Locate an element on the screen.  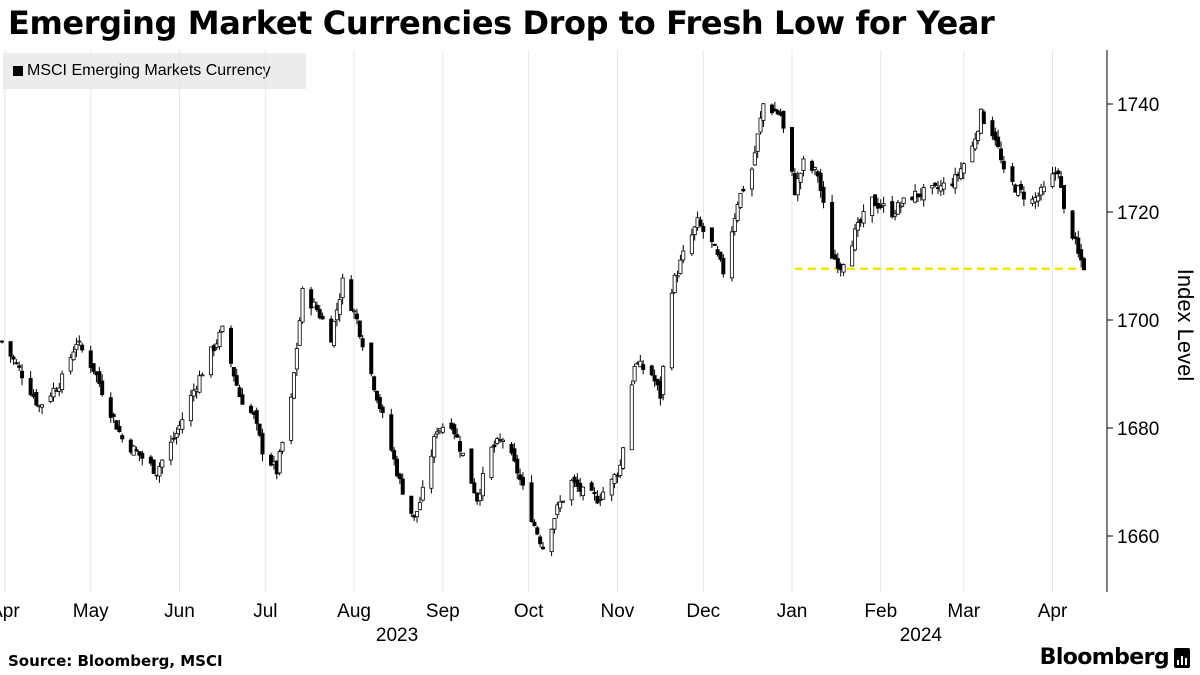
x-tick-label: Feb is located at coordinates (880, 611).